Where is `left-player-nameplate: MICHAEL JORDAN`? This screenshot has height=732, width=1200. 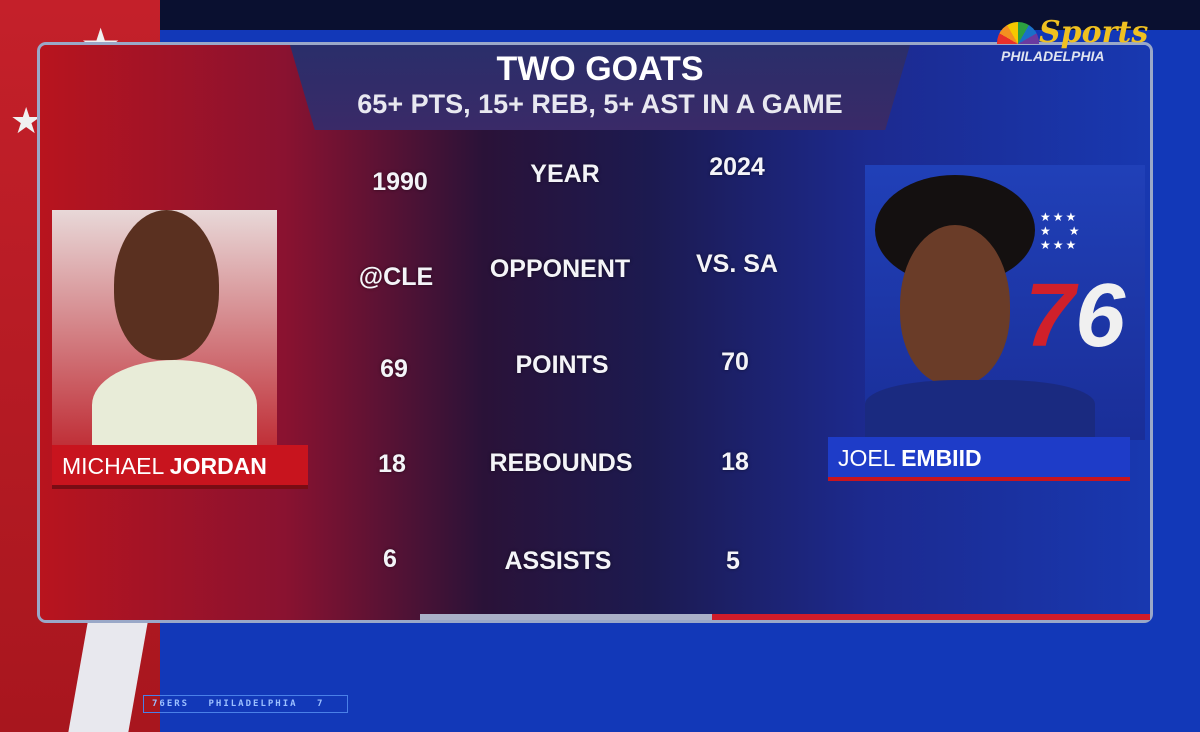
left-player-nameplate: MICHAEL JORDAN is located at coordinates (180, 465).